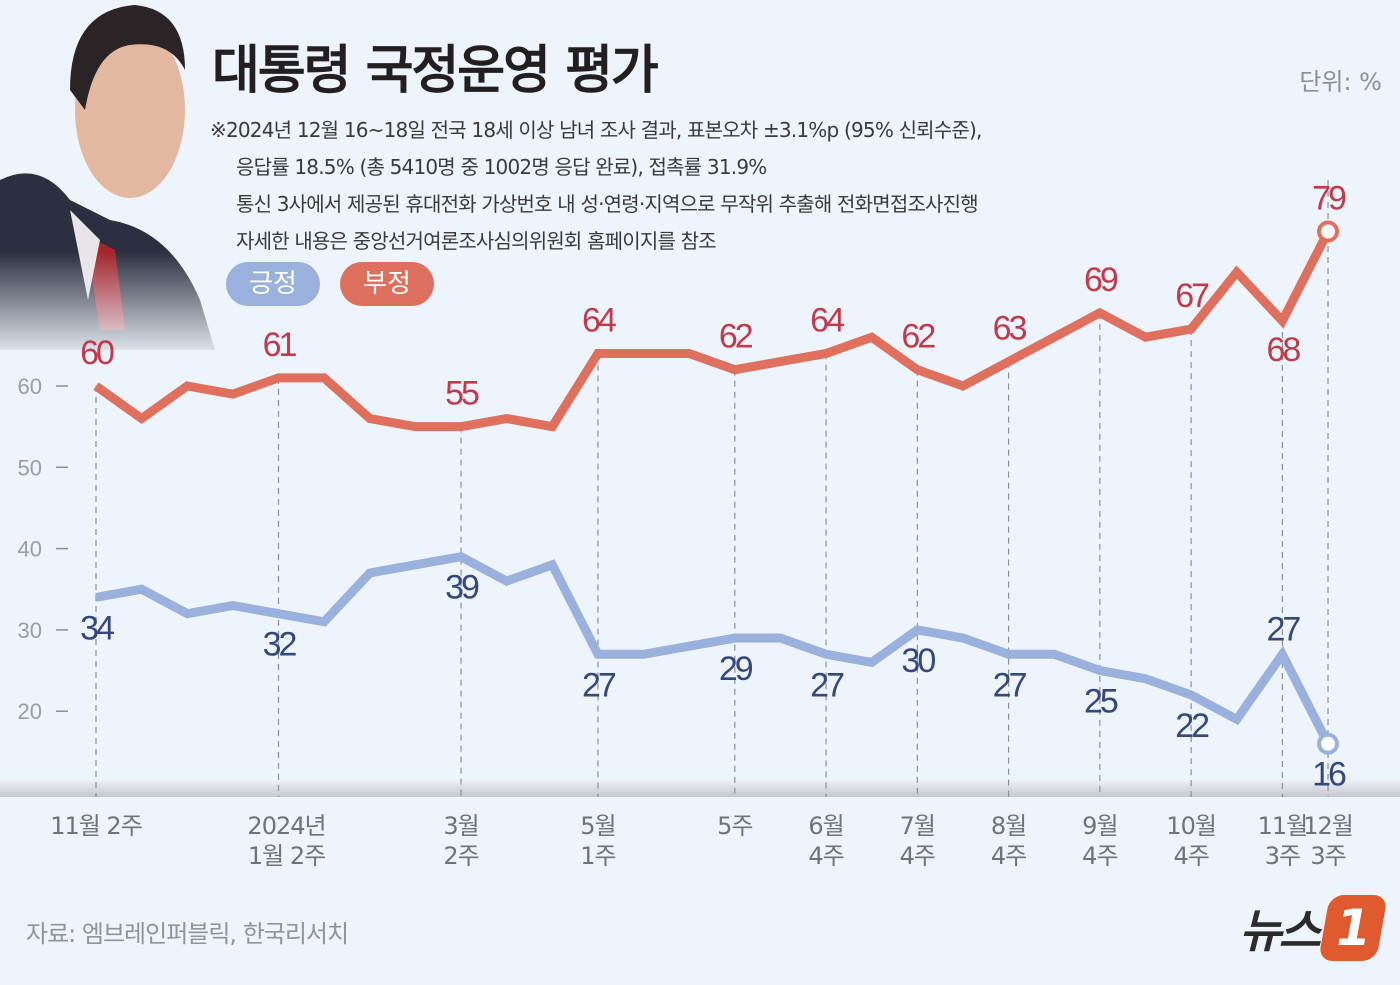 The image size is (1400, 985). I want to click on y-tick-label: 40, so click(30, 549).